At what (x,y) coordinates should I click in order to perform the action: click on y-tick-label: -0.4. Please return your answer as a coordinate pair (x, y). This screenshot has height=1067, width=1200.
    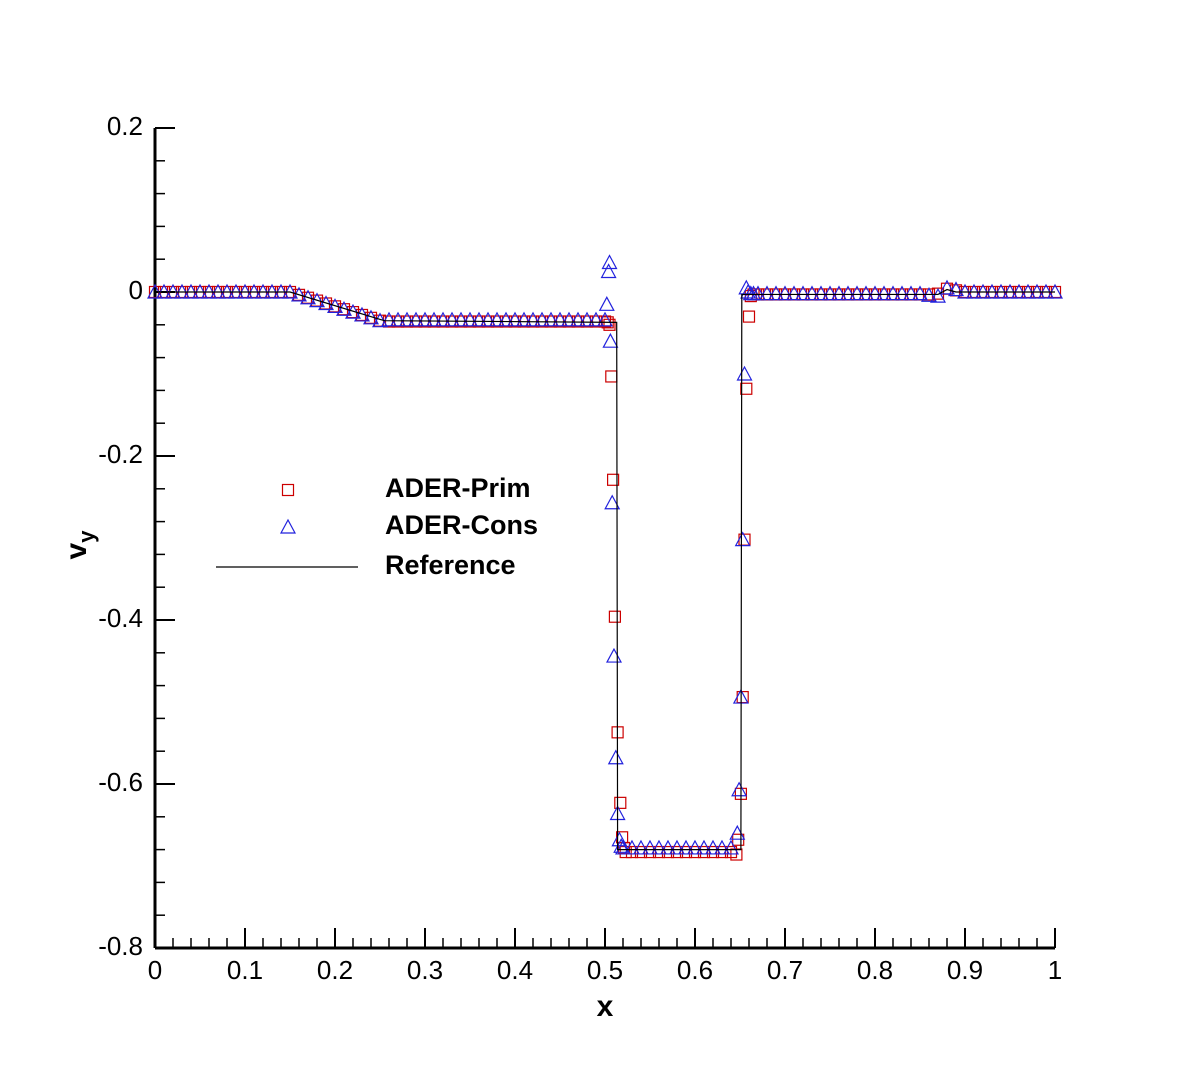
    Looking at the image, I should click on (120, 618).